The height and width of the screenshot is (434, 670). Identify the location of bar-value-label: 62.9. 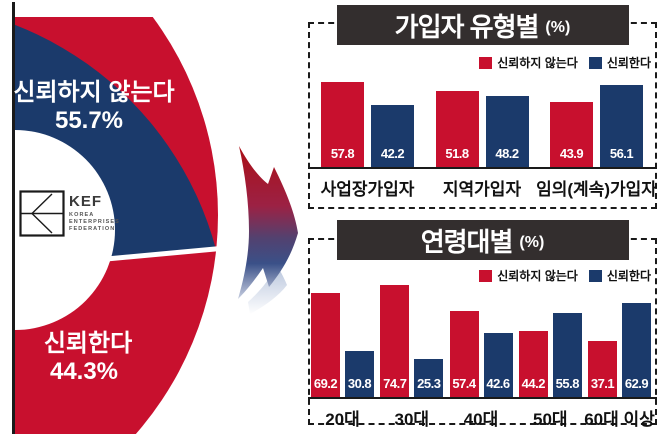
(636, 383).